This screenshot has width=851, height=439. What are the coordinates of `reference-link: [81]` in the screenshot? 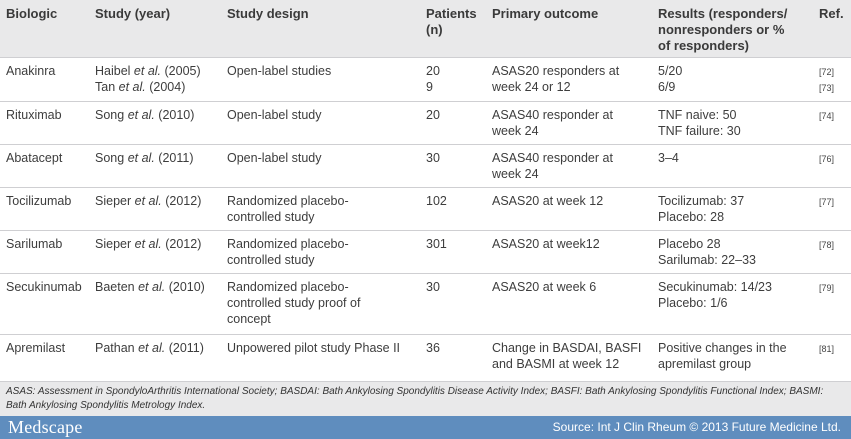 It's located at (827, 348).